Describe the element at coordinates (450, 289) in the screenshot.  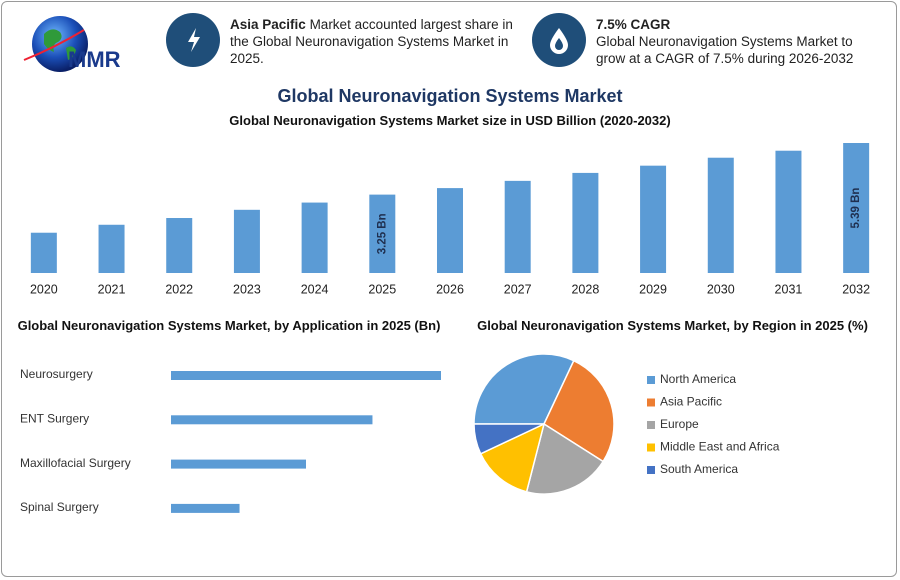
I see `x-tick-label: 2026` at that location.